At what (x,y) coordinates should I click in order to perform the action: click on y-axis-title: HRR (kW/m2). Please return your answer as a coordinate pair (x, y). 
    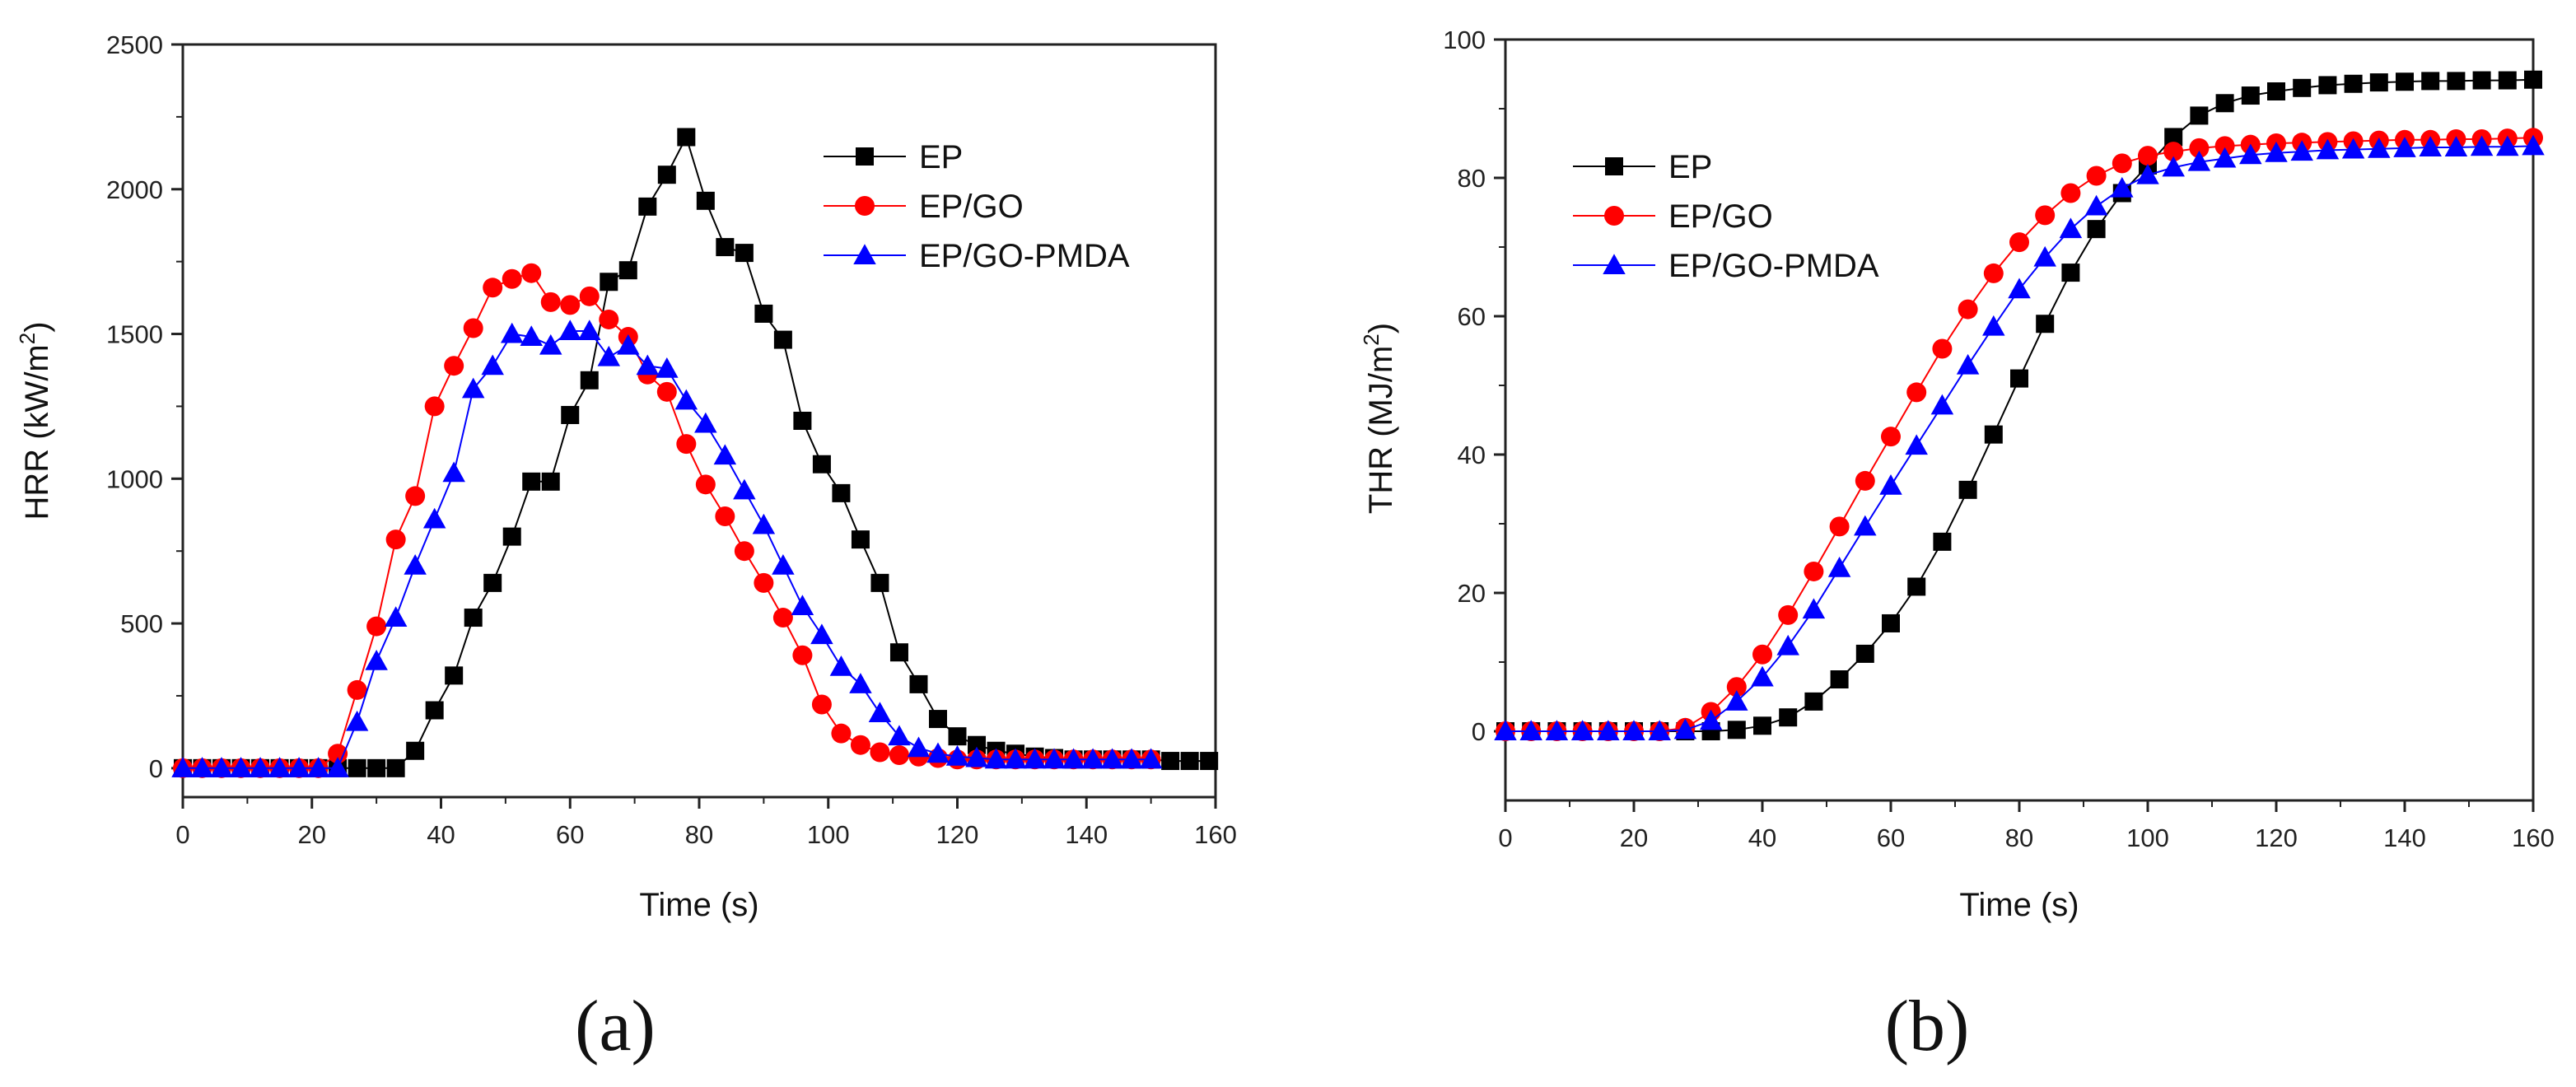
    Looking at the image, I should click on (35, 420).